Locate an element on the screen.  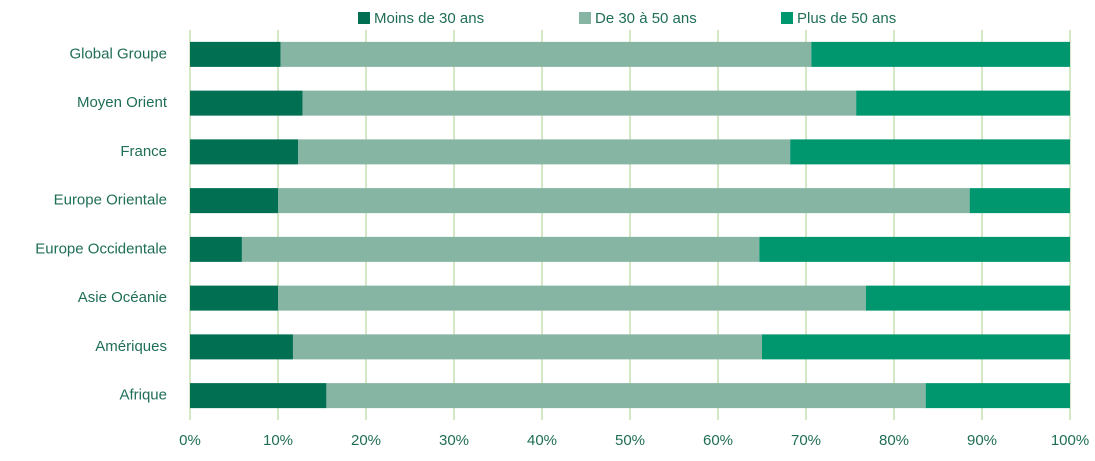
y-tick-label: Amériques is located at coordinates (131, 346).